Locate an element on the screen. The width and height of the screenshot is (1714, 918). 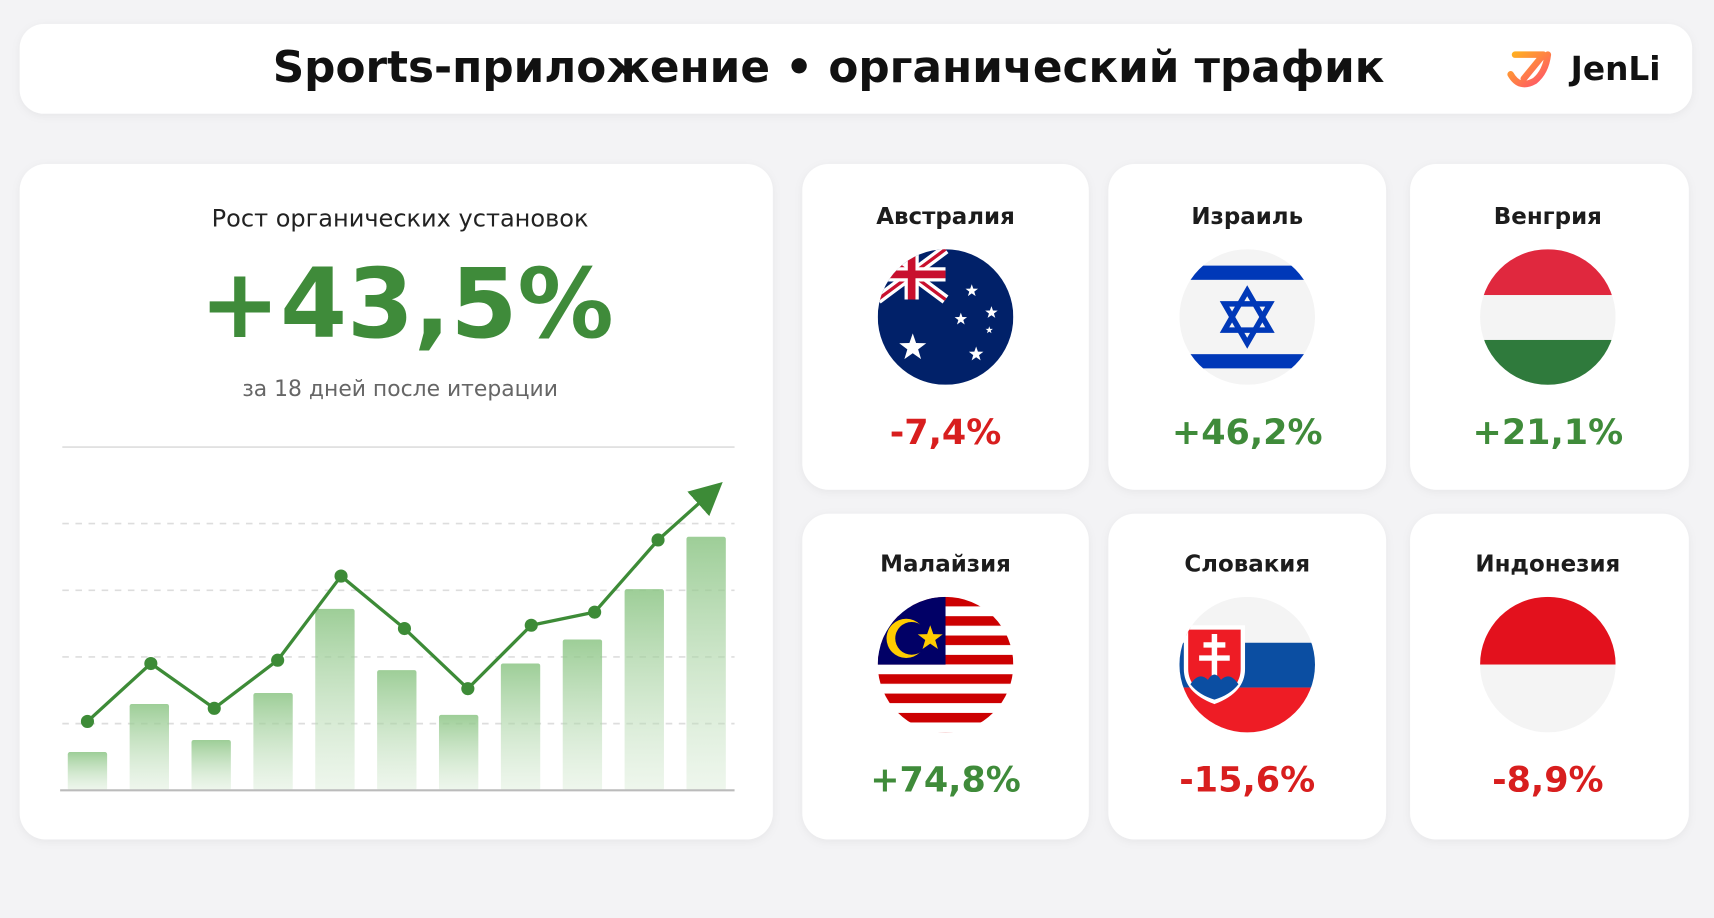
mini-chart is located at coordinates (396, 662).